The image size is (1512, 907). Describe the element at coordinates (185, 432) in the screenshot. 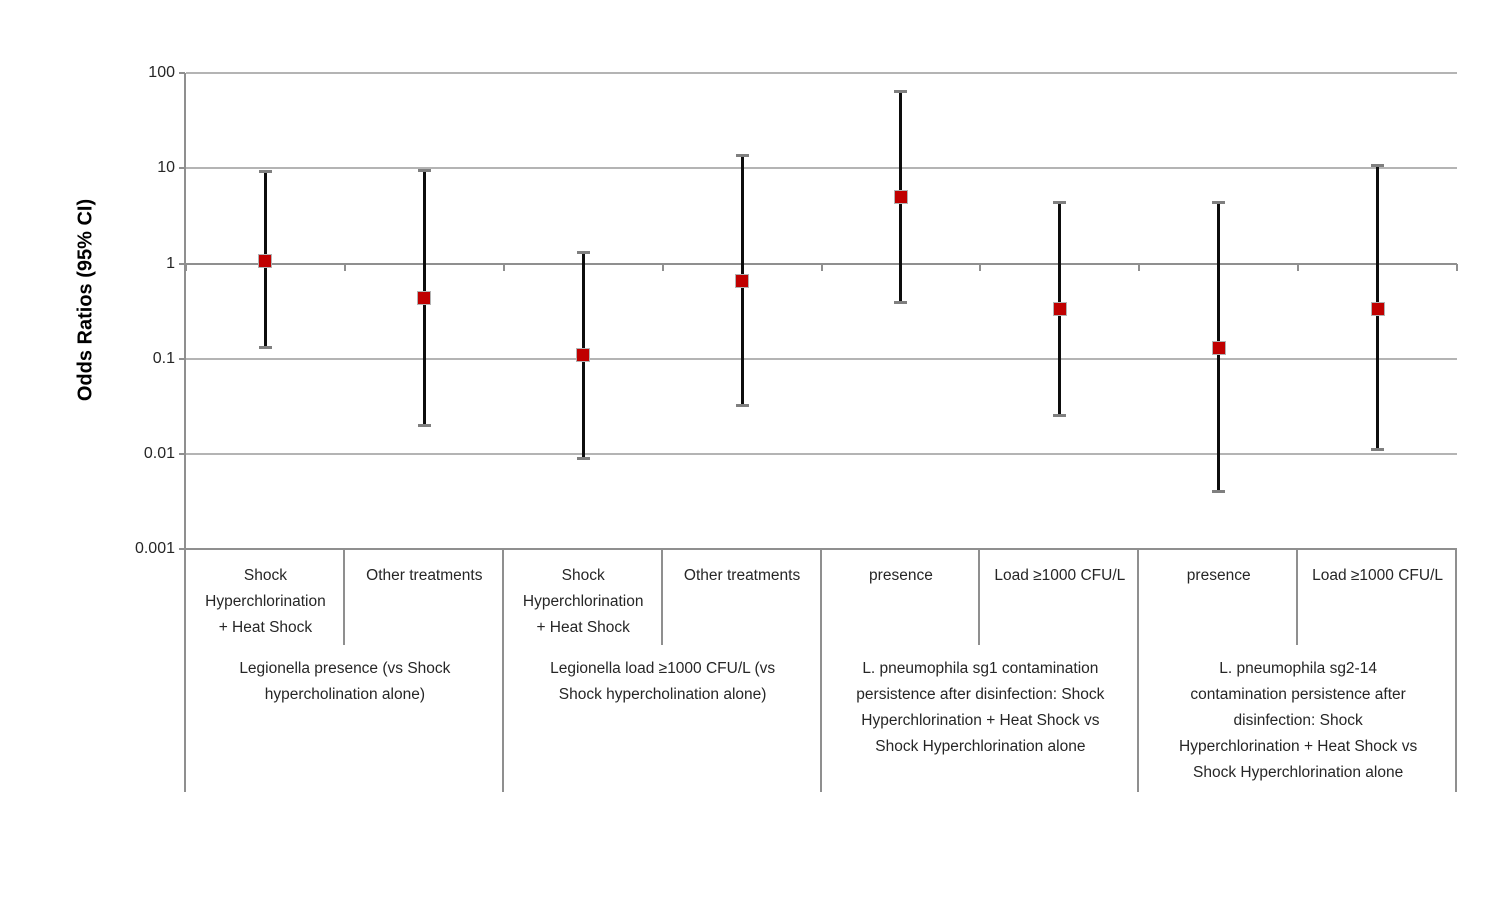

I see `y-axis-line` at that location.